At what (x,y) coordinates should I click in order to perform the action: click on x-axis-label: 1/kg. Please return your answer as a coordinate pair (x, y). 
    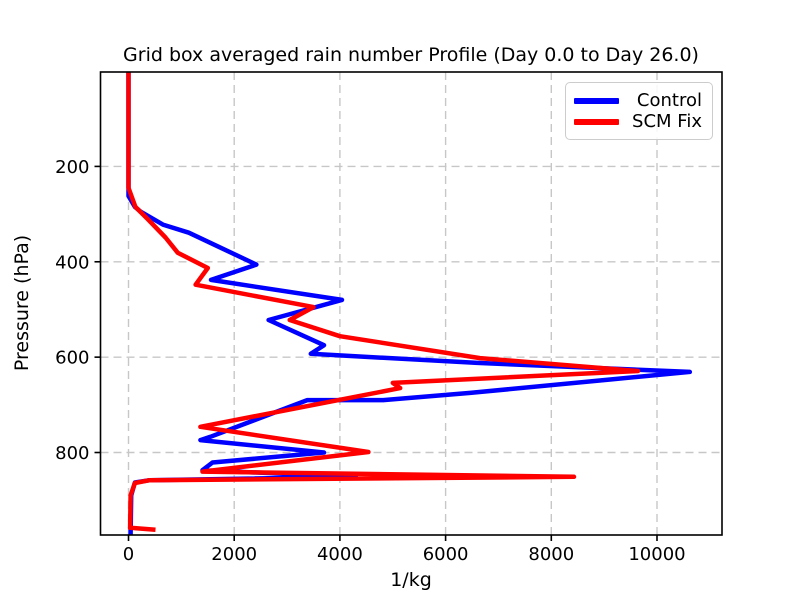
    Looking at the image, I should click on (411, 580).